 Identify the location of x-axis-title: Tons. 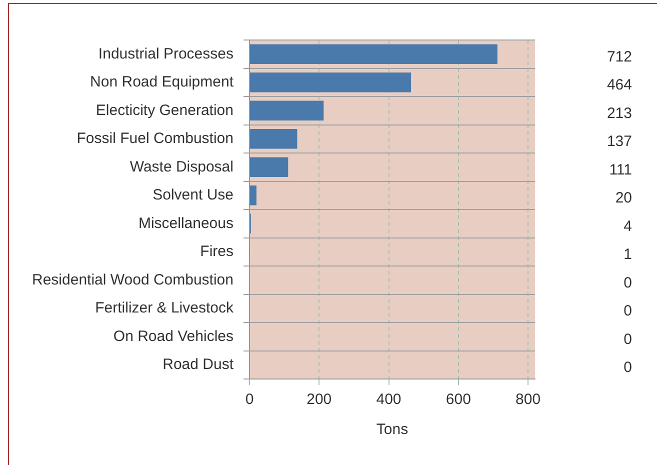
(392, 429).